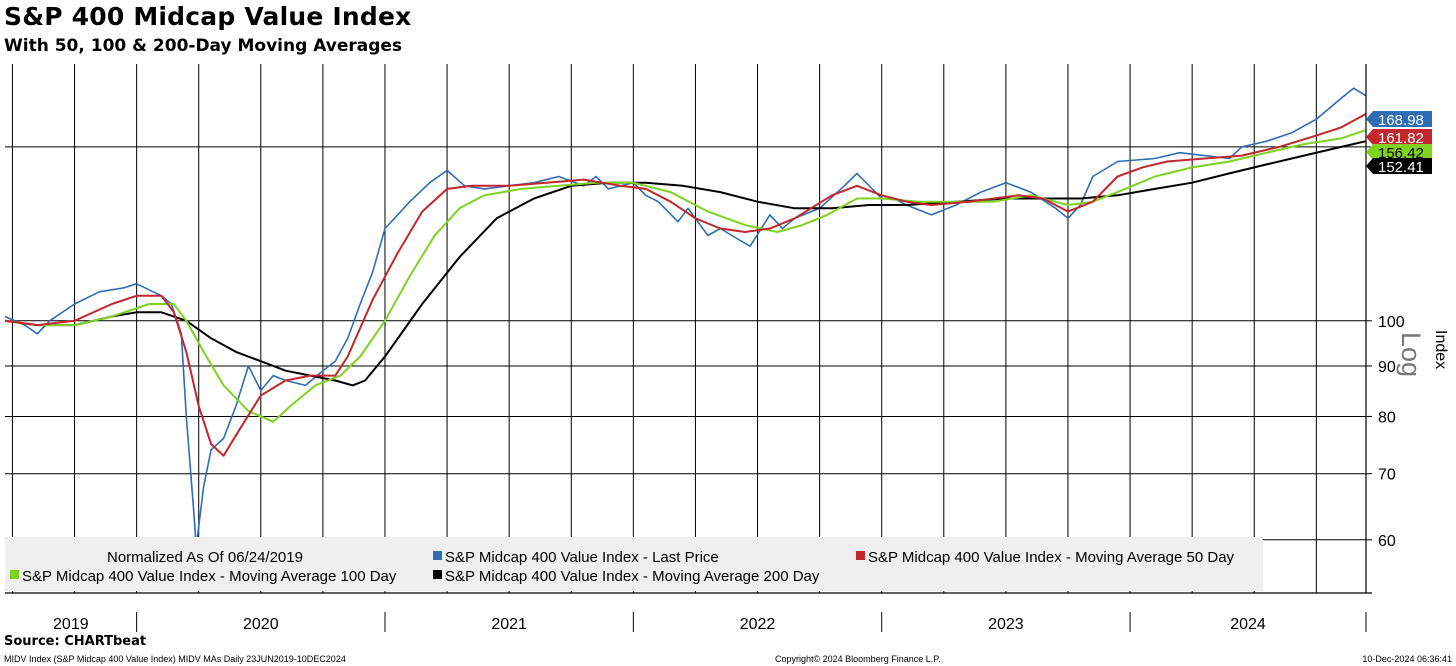 The image size is (1456, 666). I want to click on tag-ma200-box, so click(1399, 166).